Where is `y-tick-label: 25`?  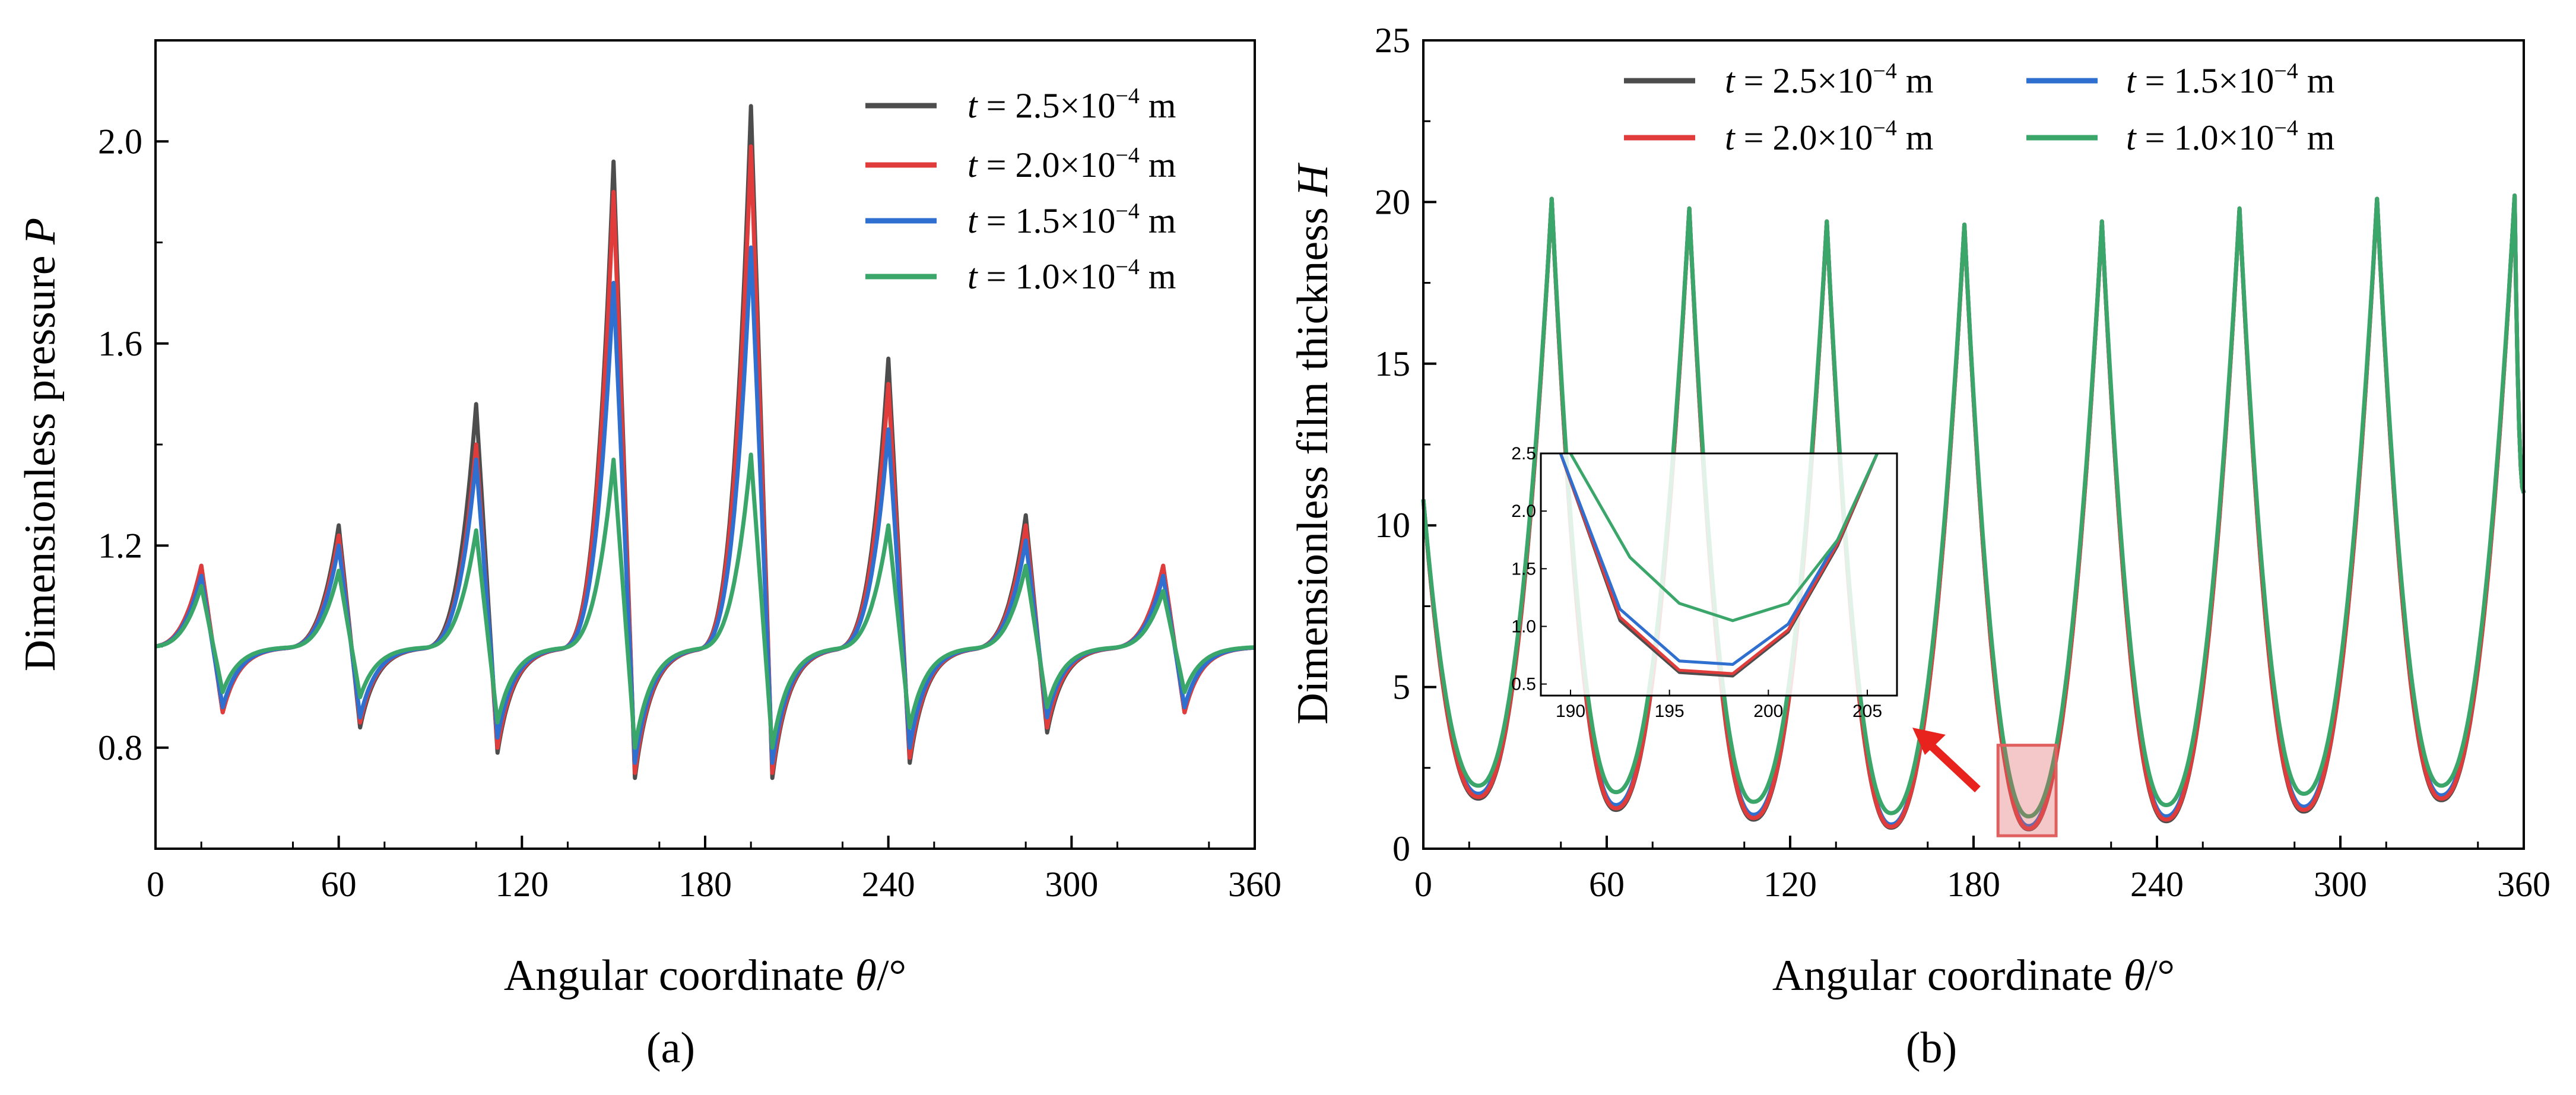 y-tick-label: 25 is located at coordinates (1392, 41).